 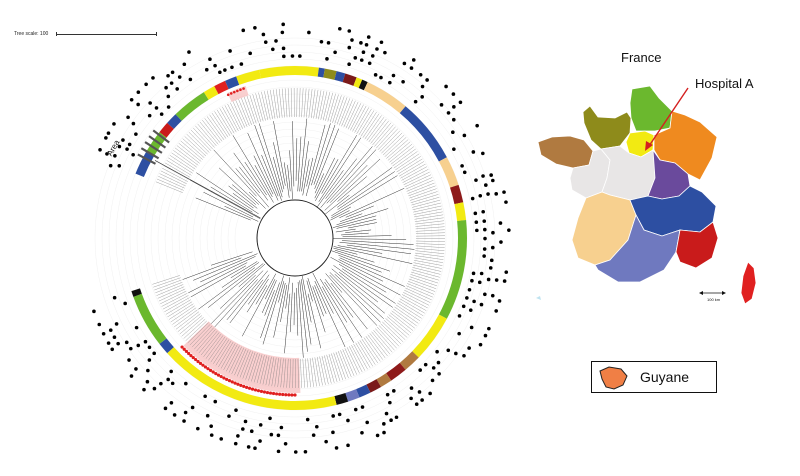 I want to click on region-outline-channel, so click(x=538, y=298).